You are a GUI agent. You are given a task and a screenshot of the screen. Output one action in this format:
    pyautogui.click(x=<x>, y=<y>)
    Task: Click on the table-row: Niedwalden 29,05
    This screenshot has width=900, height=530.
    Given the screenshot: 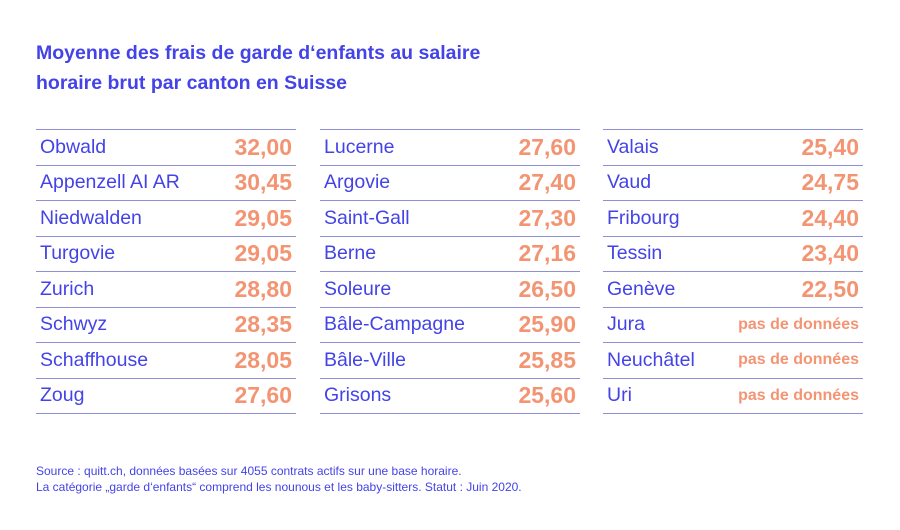 What is the action you would take?
    pyautogui.click(x=166, y=219)
    